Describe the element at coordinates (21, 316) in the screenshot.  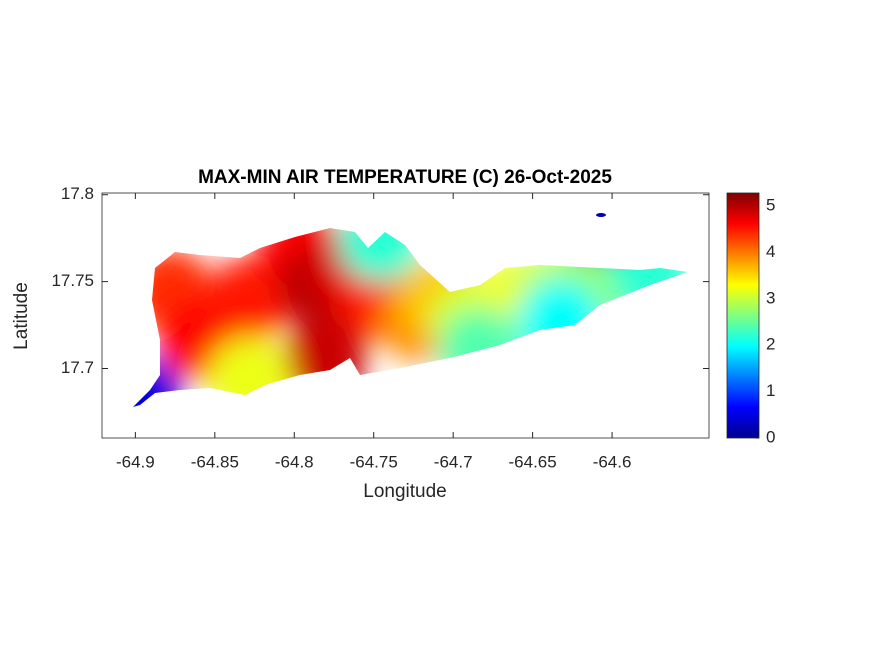
I see `y-axis-label: Latitude` at that location.